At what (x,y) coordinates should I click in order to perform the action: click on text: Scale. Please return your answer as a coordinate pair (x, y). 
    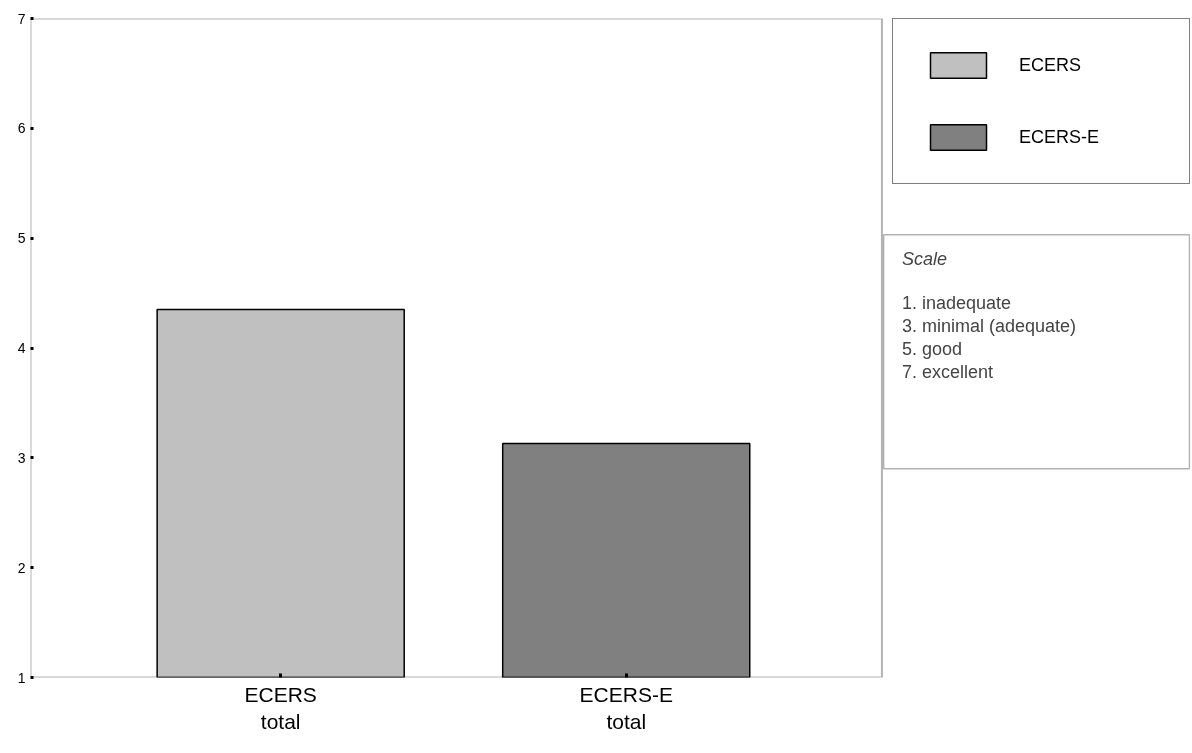
    Looking at the image, I should click on (924, 258).